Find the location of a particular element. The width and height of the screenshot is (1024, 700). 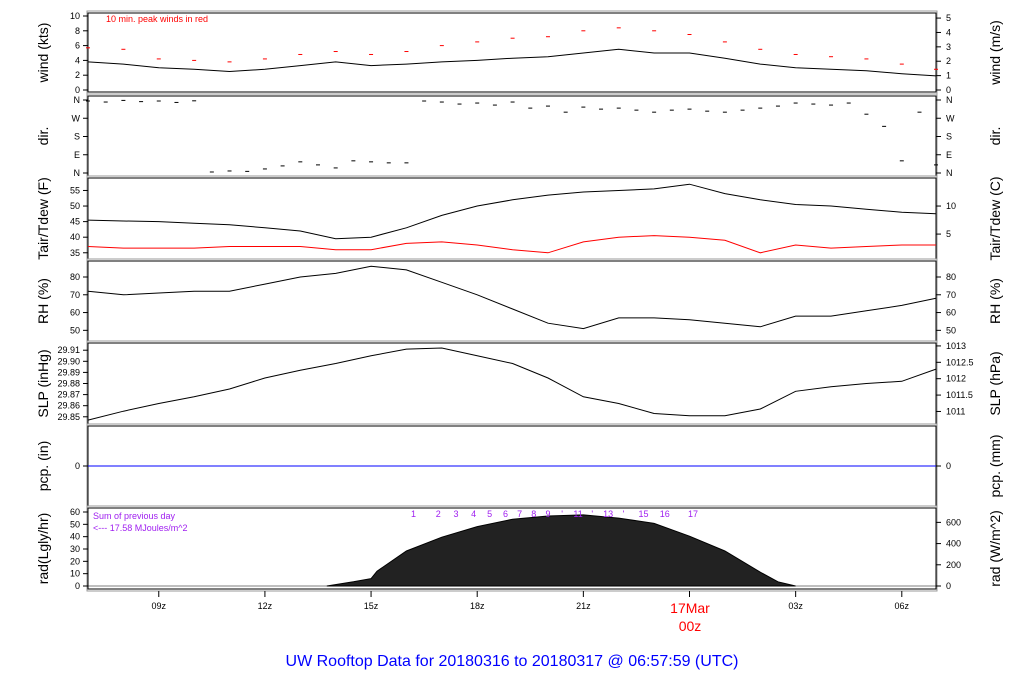

y-tick-label-right: 200 is located at coordinates (953, 565).